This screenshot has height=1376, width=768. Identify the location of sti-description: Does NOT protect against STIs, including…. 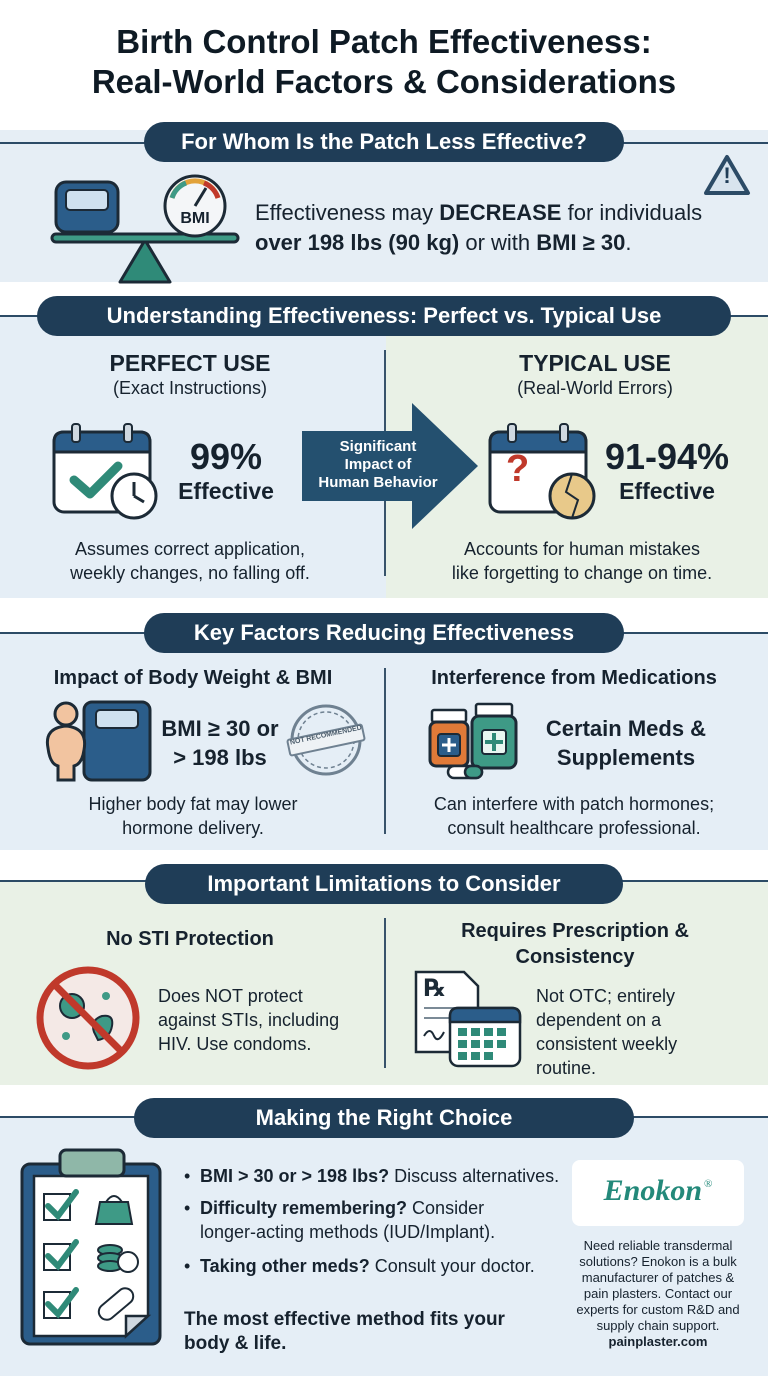
(249, 1020).